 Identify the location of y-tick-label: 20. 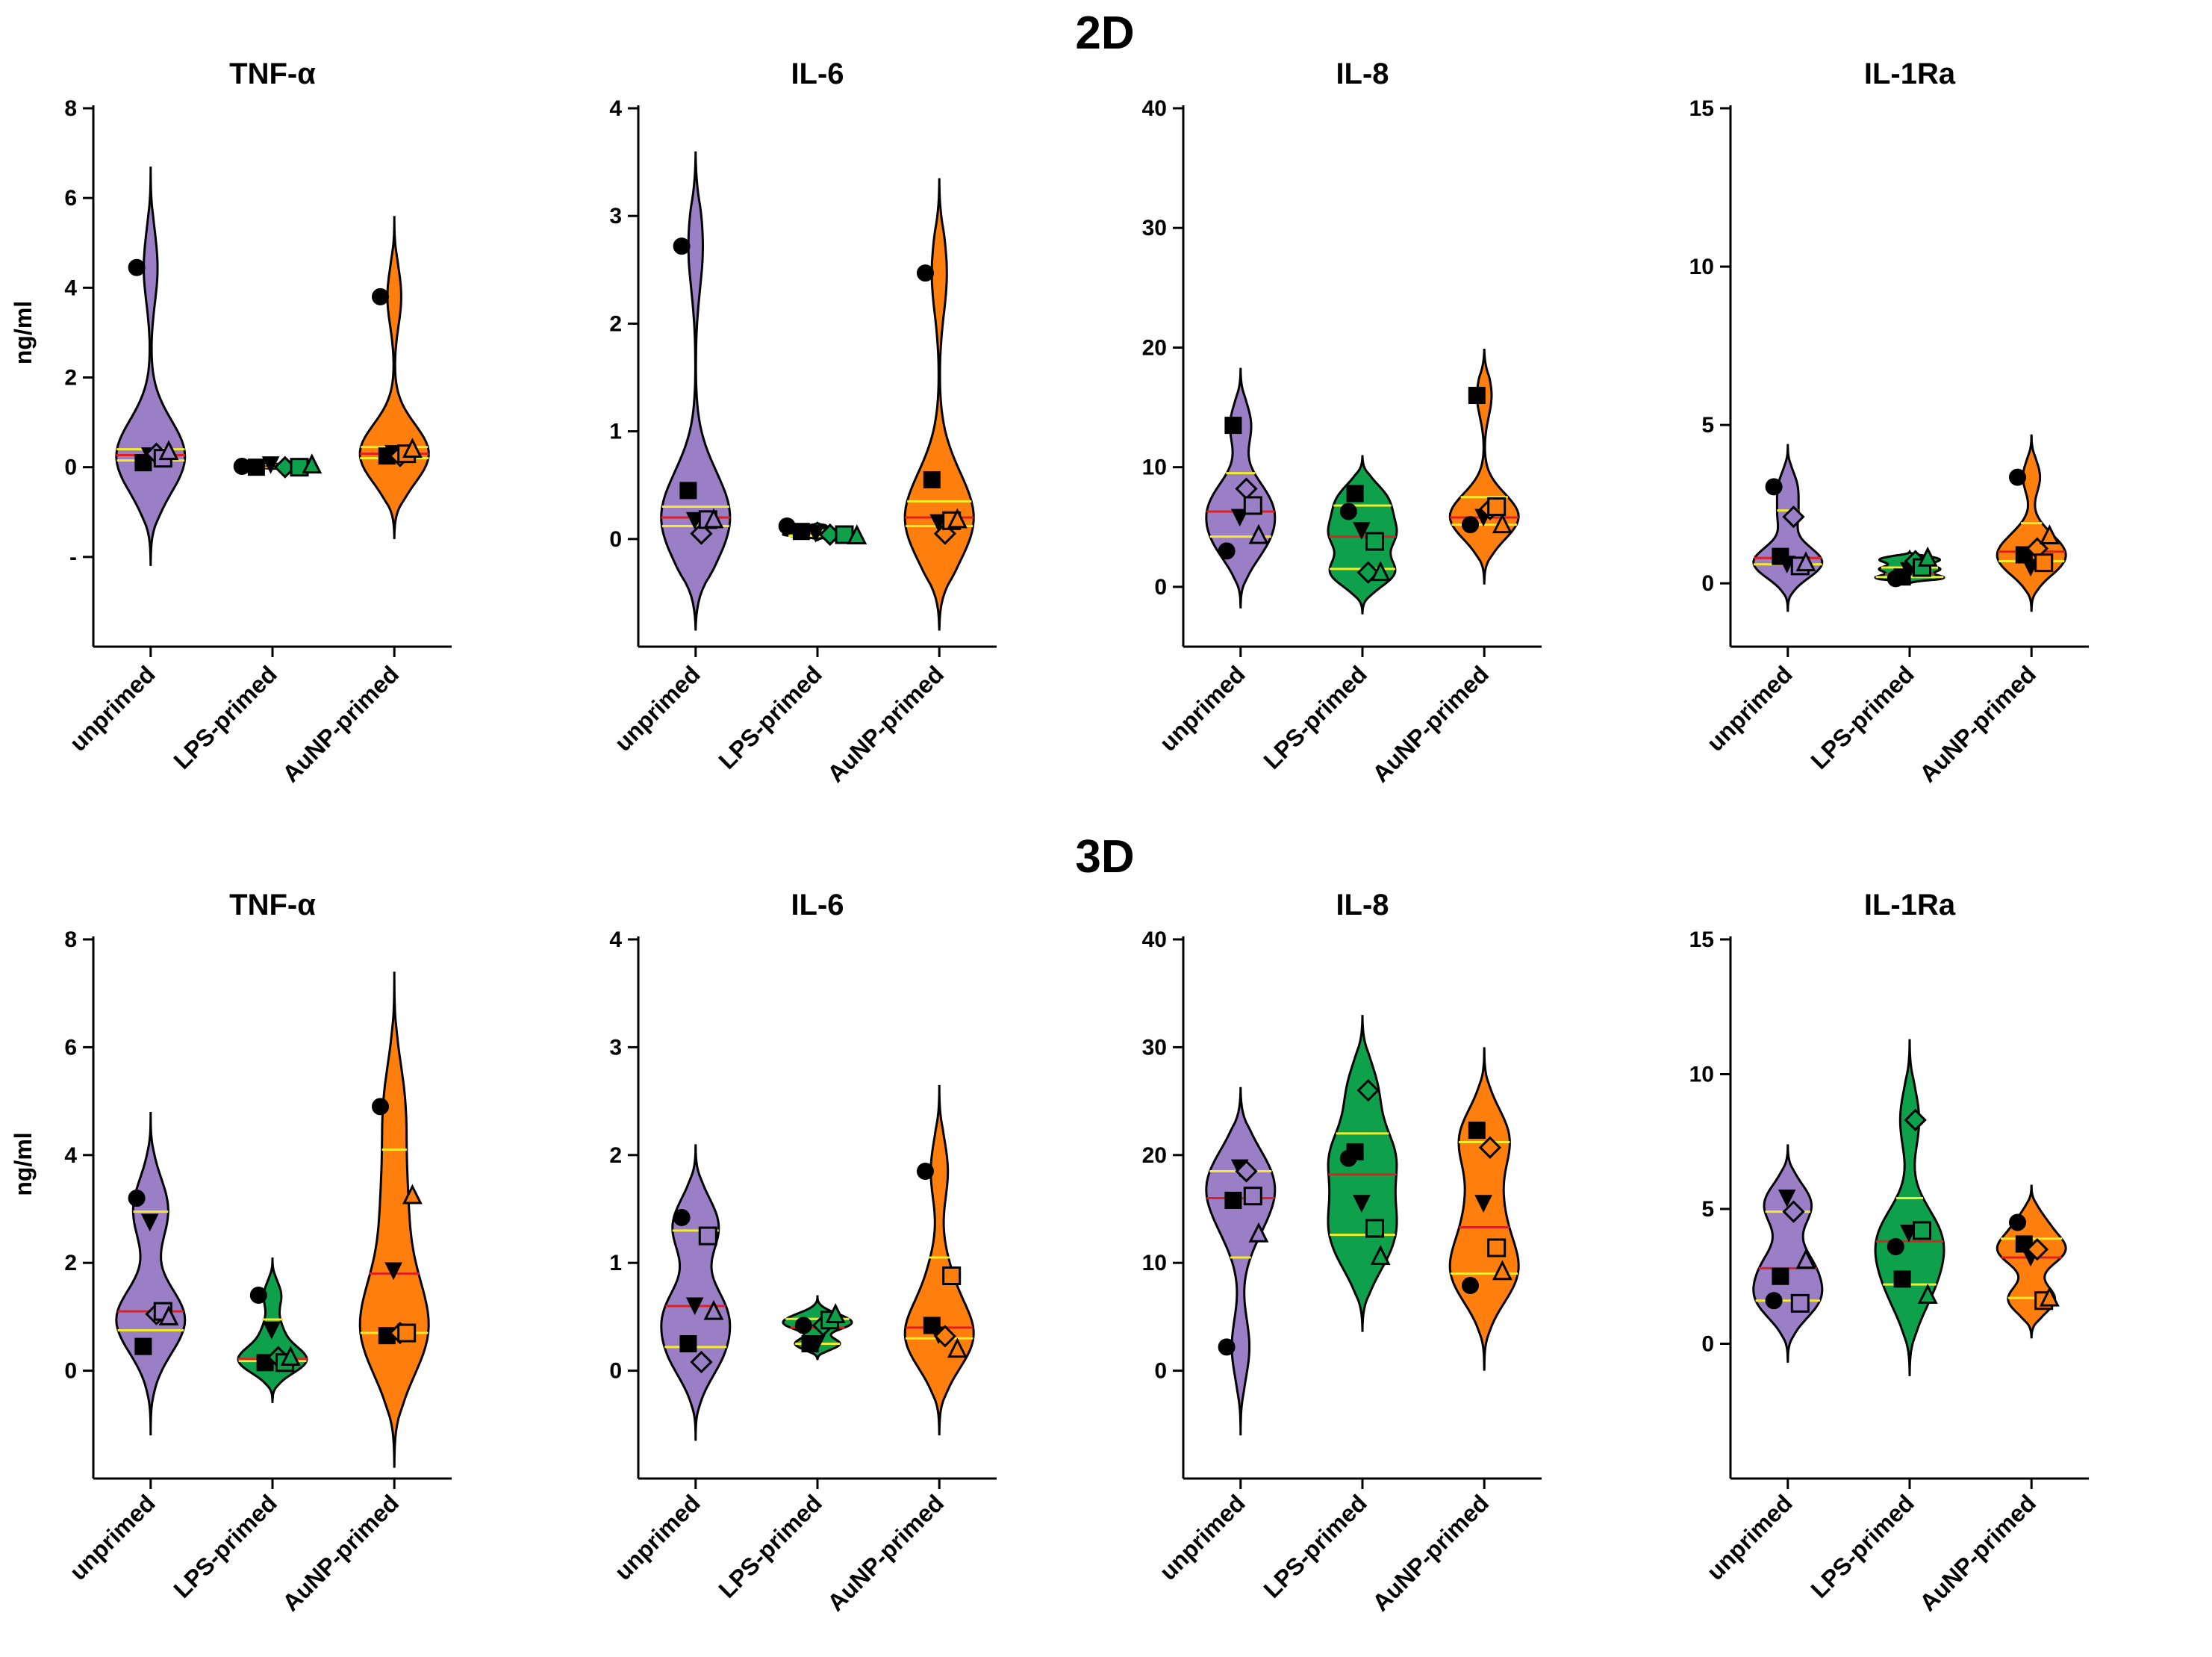
(1154, 1155).